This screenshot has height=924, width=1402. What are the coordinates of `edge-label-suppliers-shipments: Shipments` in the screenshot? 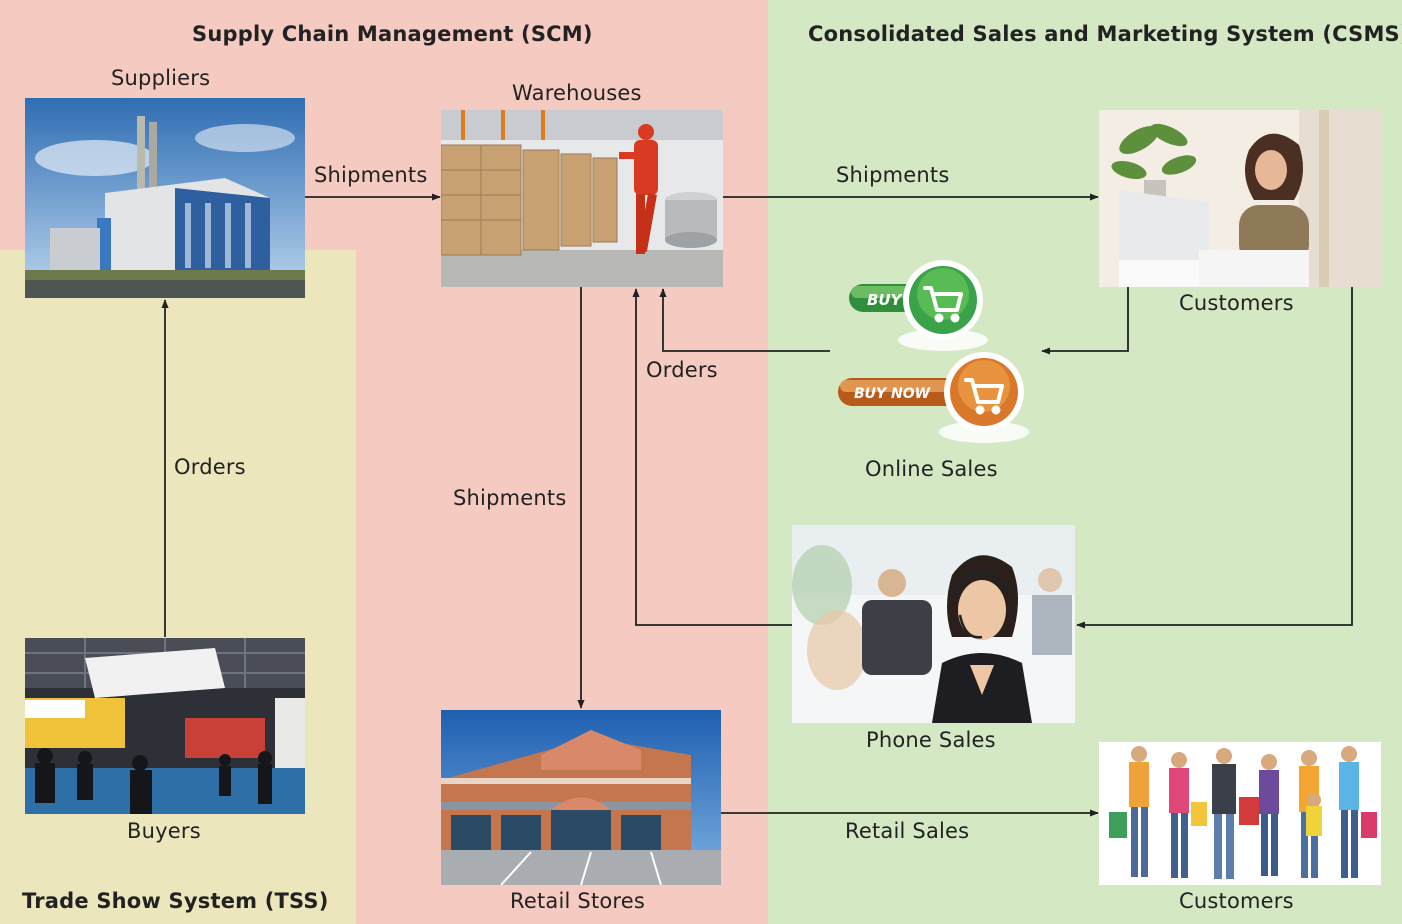 It's located at (371, 175).